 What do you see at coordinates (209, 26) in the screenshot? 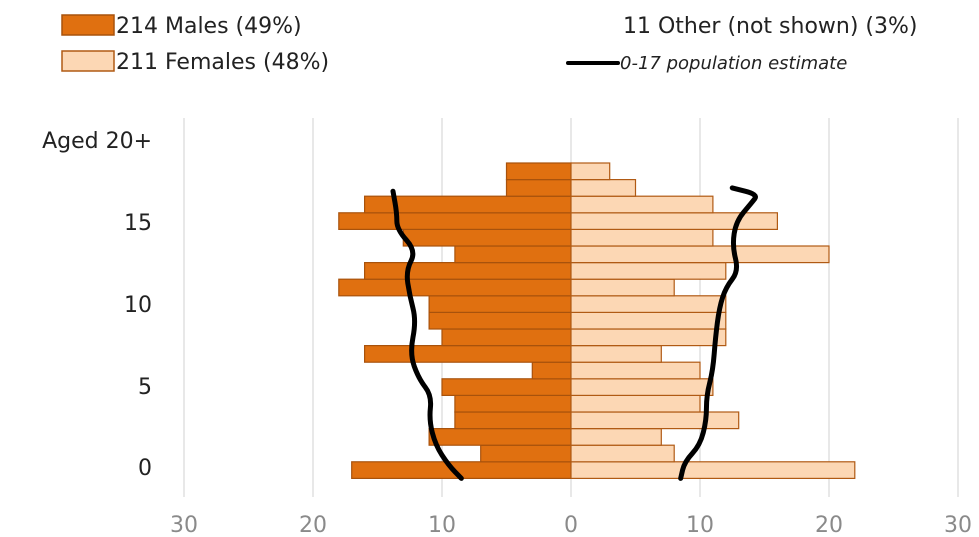
I see `legend-label-males: 214 Males (49%)` at bounding box center [209, 26].